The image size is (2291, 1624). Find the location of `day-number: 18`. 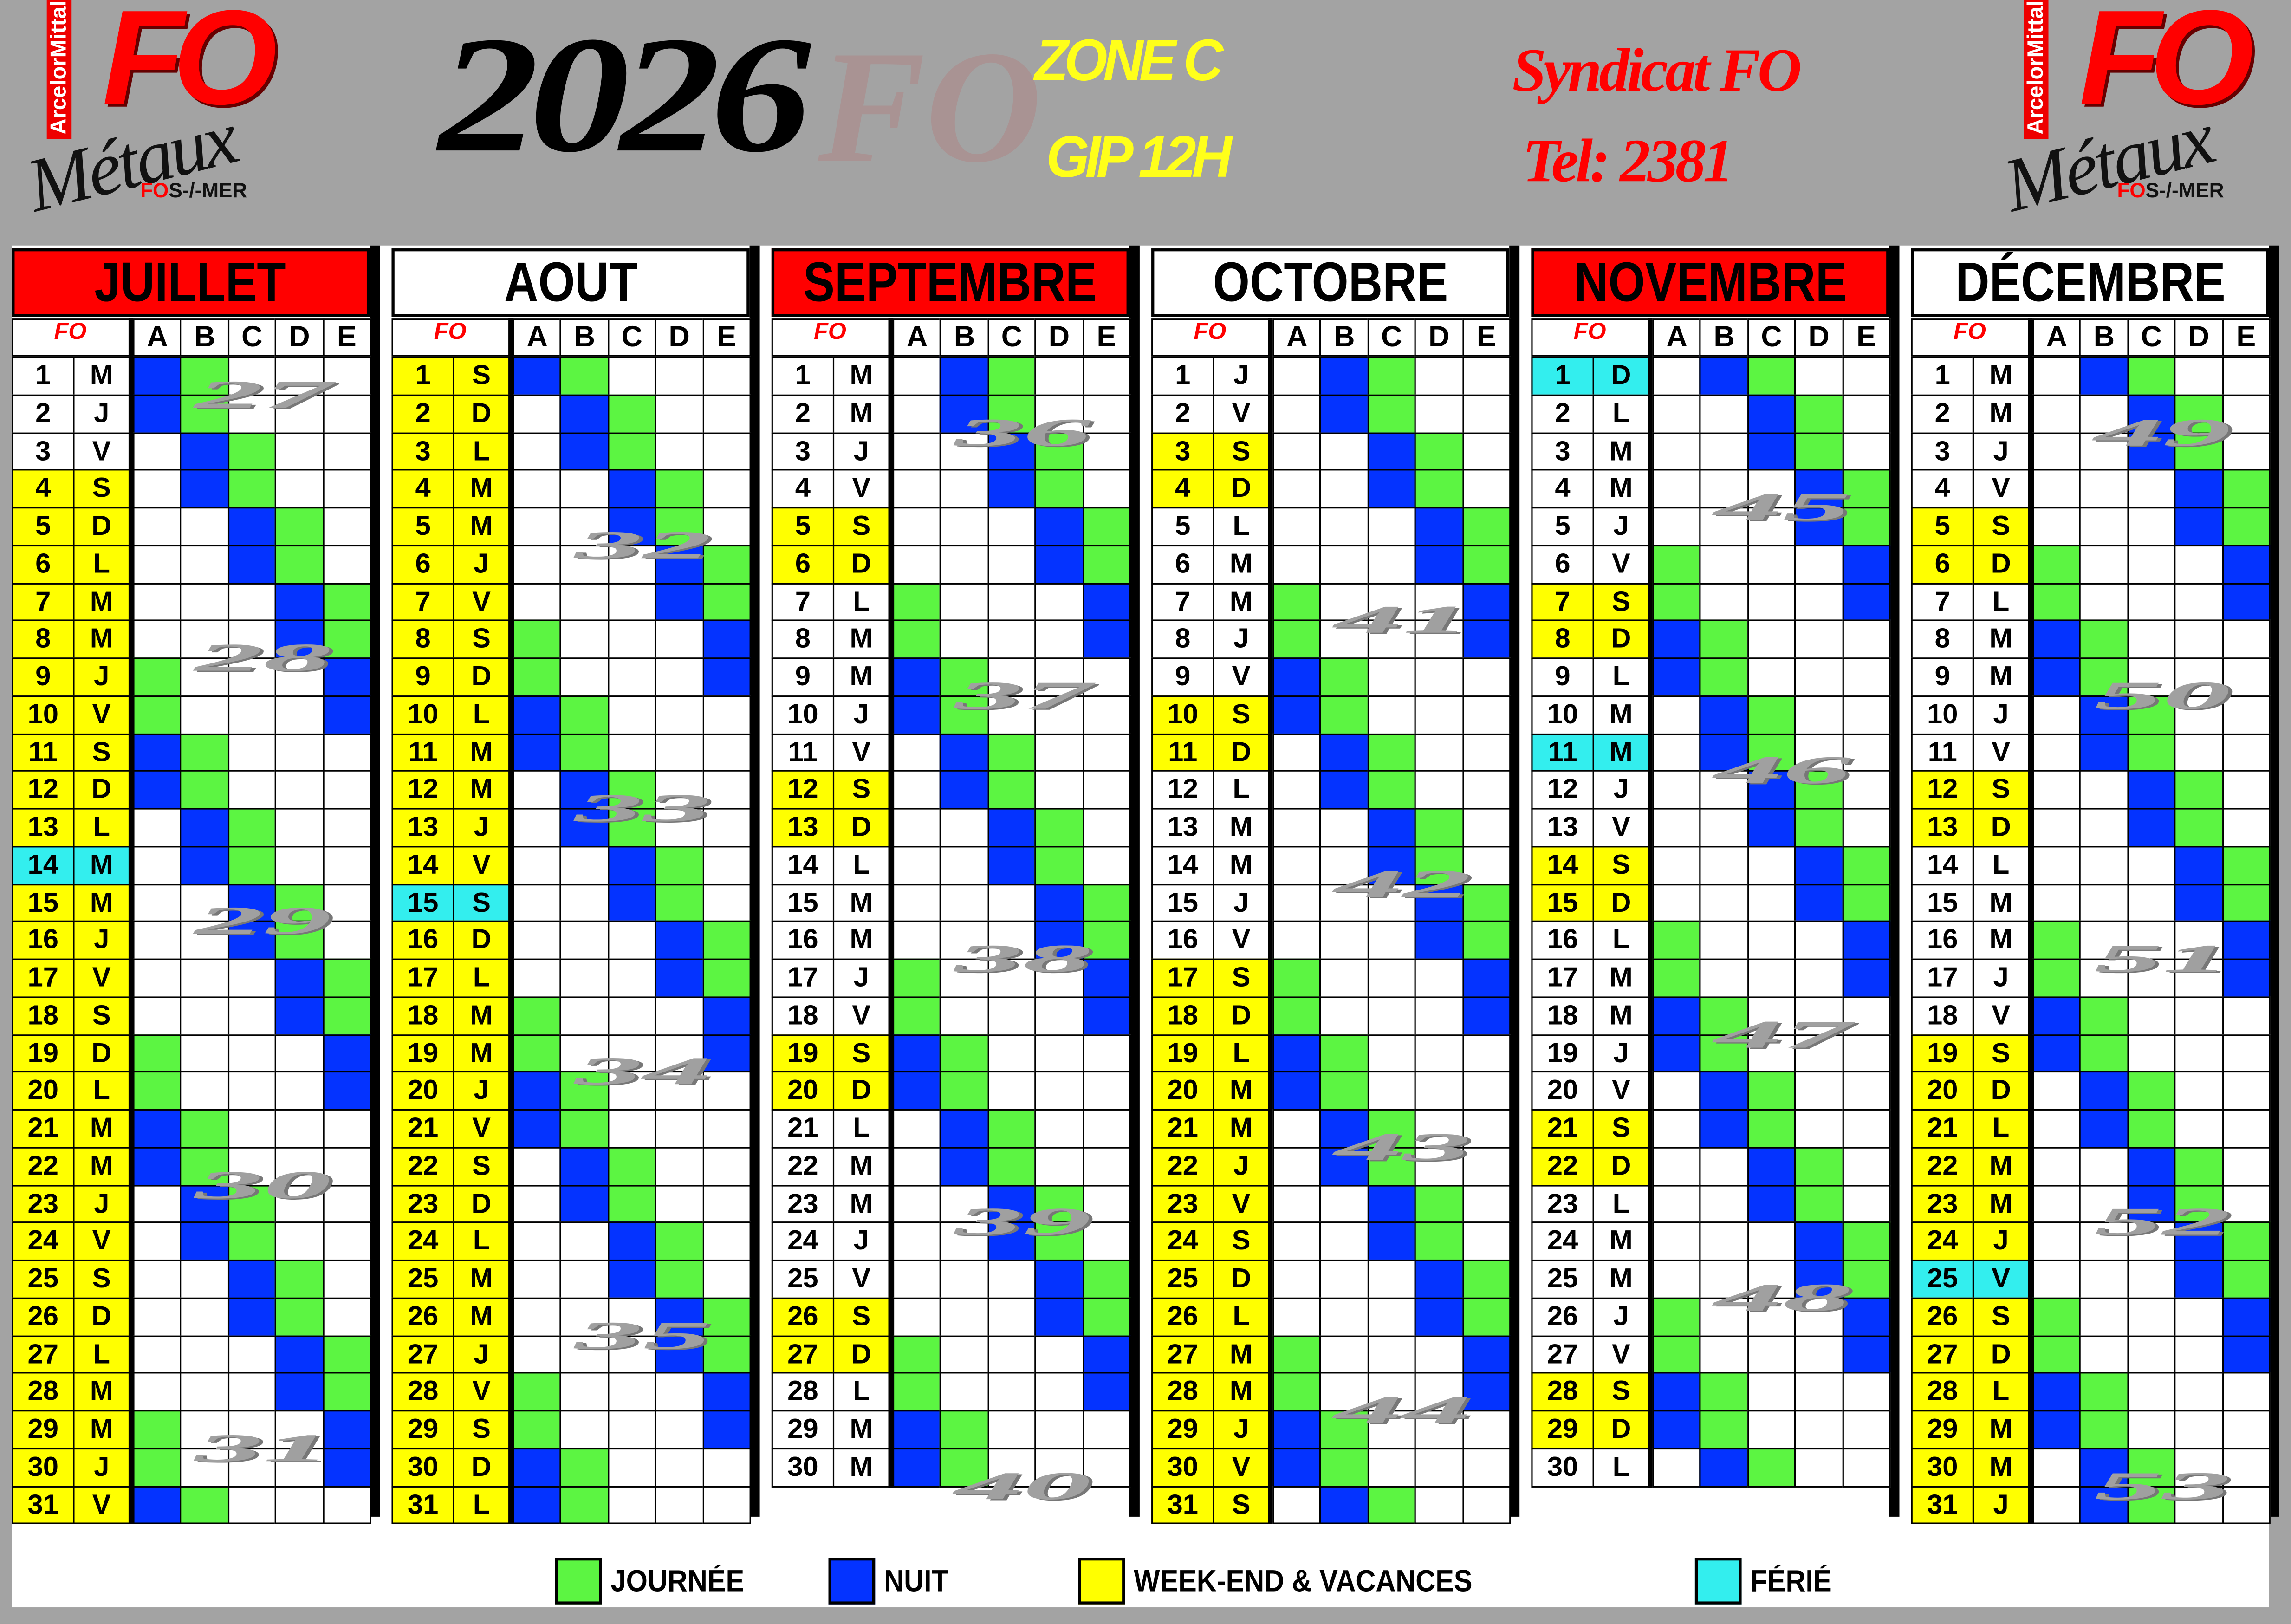

day-number: 18 is located at coordinates (1182, 1016).